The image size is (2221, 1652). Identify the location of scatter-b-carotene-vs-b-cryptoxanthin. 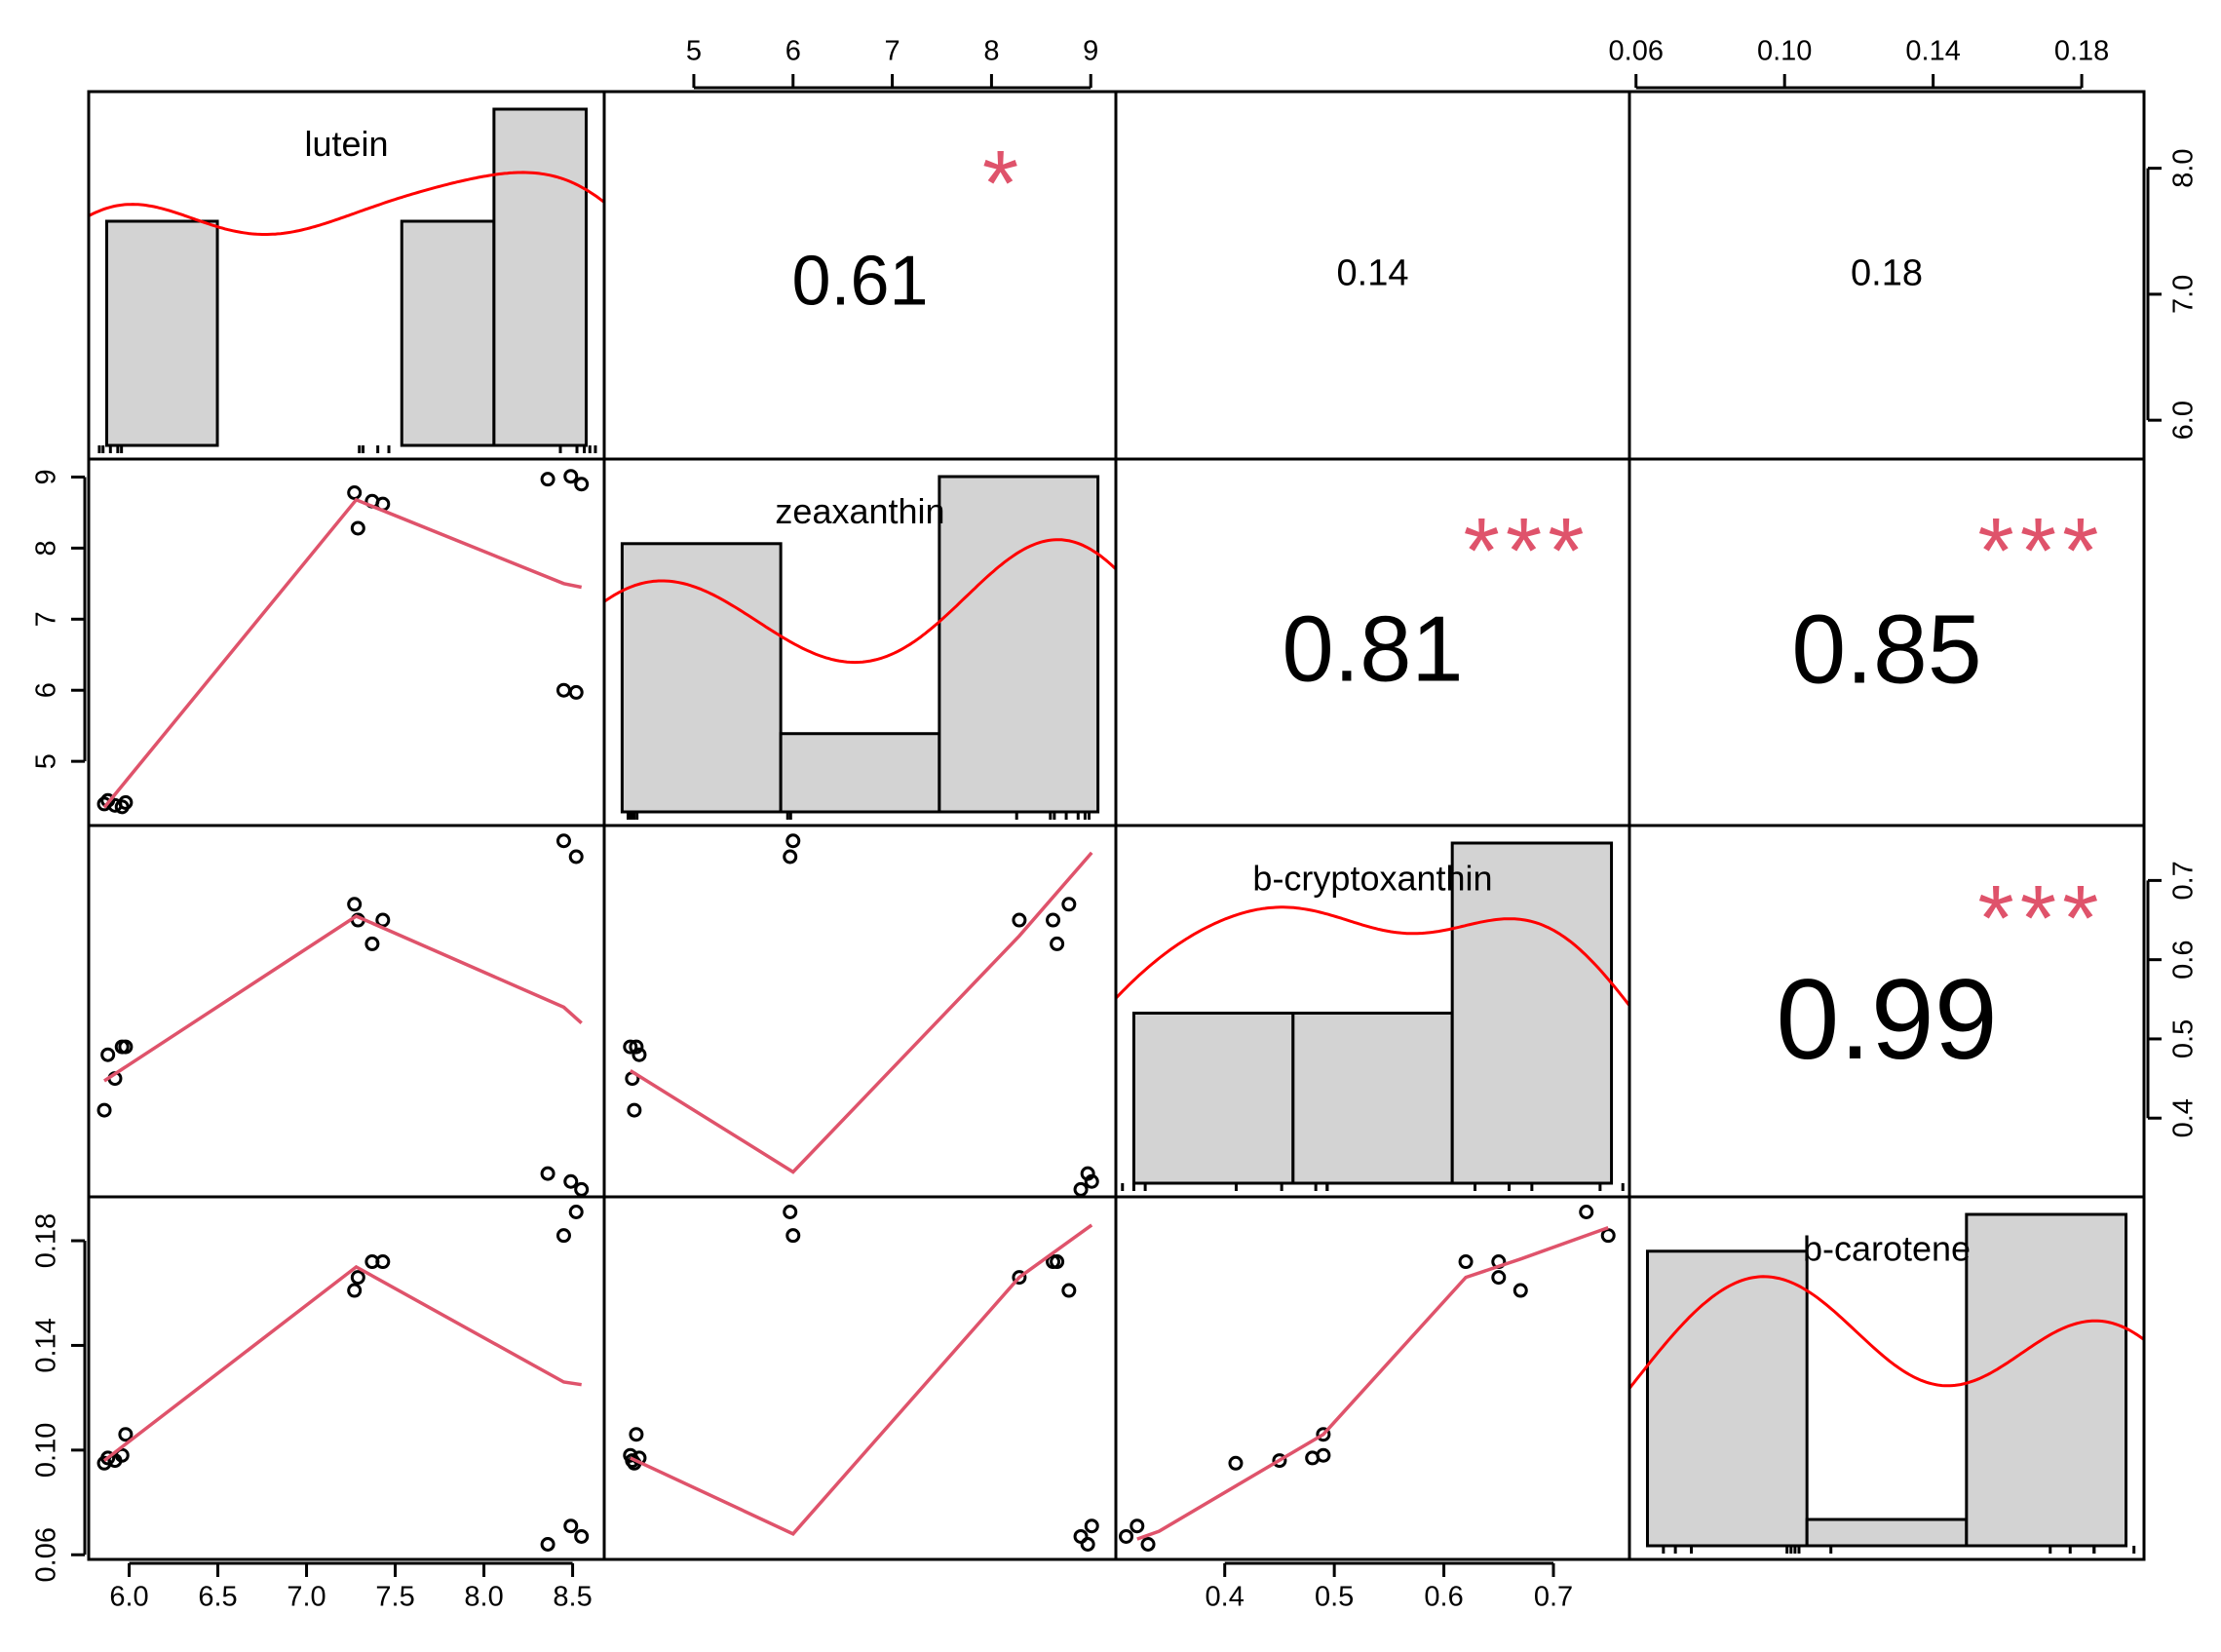
(1368, 1378).